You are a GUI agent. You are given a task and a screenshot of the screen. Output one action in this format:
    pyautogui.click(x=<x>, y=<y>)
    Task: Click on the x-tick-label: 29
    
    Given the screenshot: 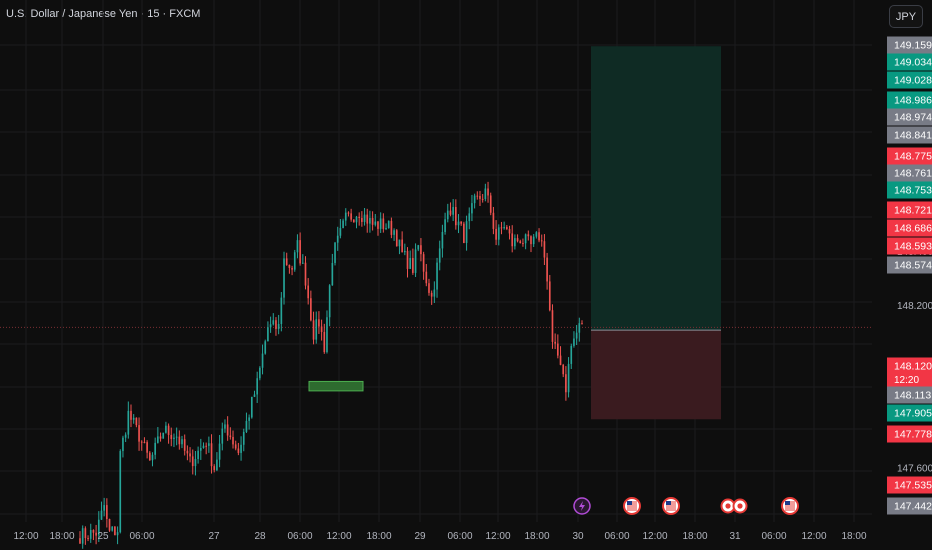 What is the action you would take?
    pyautogui.click(x=420, y=536)
    